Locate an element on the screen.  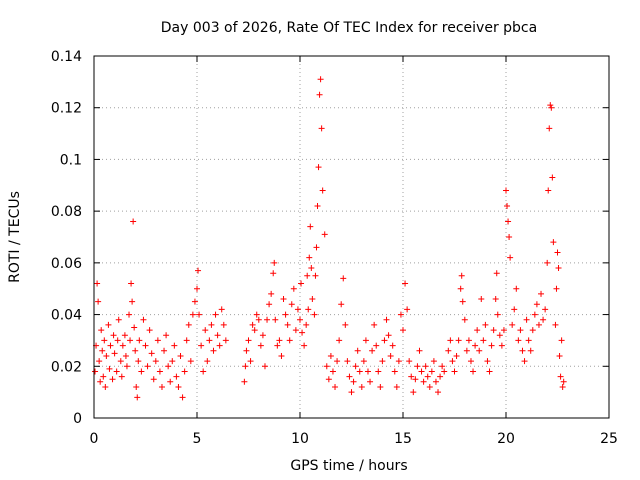
y-tick-label: 0.02 is located at coordinates (66, 367).